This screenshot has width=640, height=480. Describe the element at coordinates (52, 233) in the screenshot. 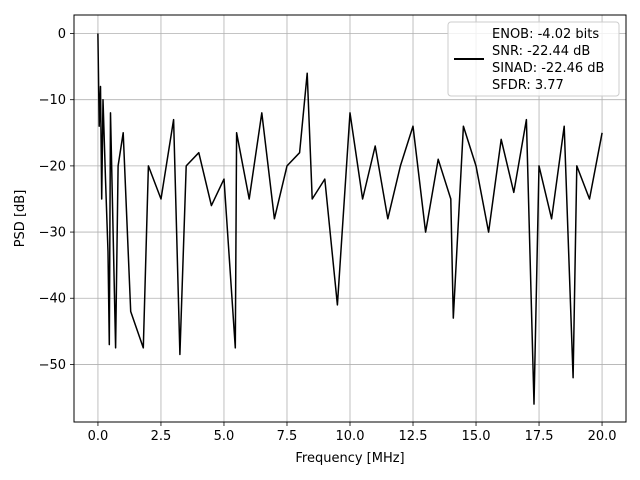

I see `y-tick-label: −30` at that location.